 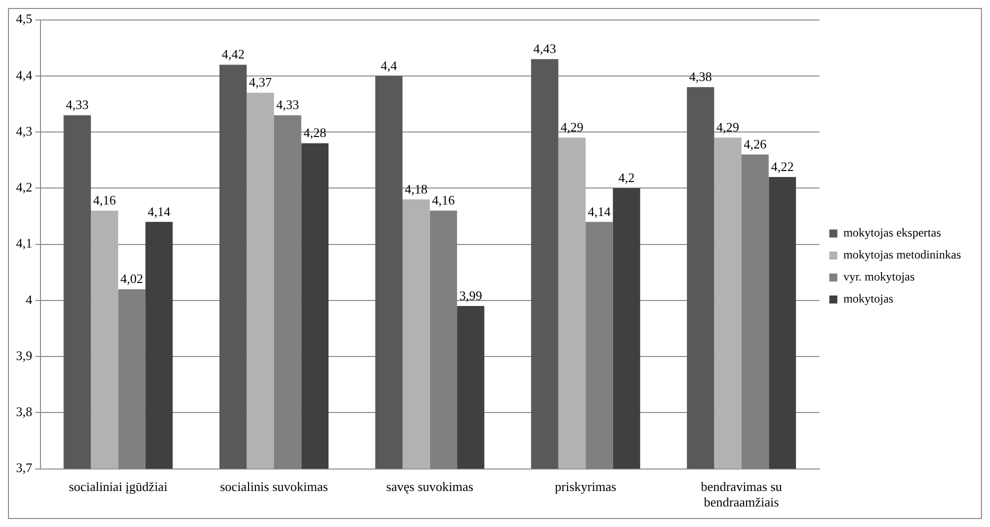 I want to click on y-tick-label: 4,2, so click(x=24, y=187).